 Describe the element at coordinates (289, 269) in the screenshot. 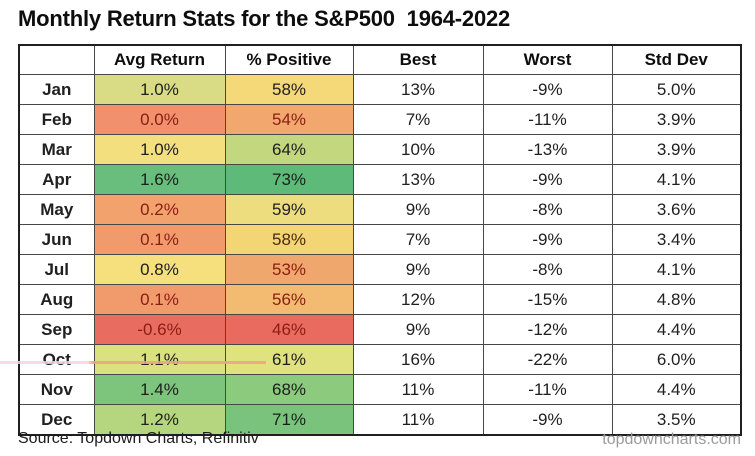

I see `pct-positive-cell: 53%` at that location.